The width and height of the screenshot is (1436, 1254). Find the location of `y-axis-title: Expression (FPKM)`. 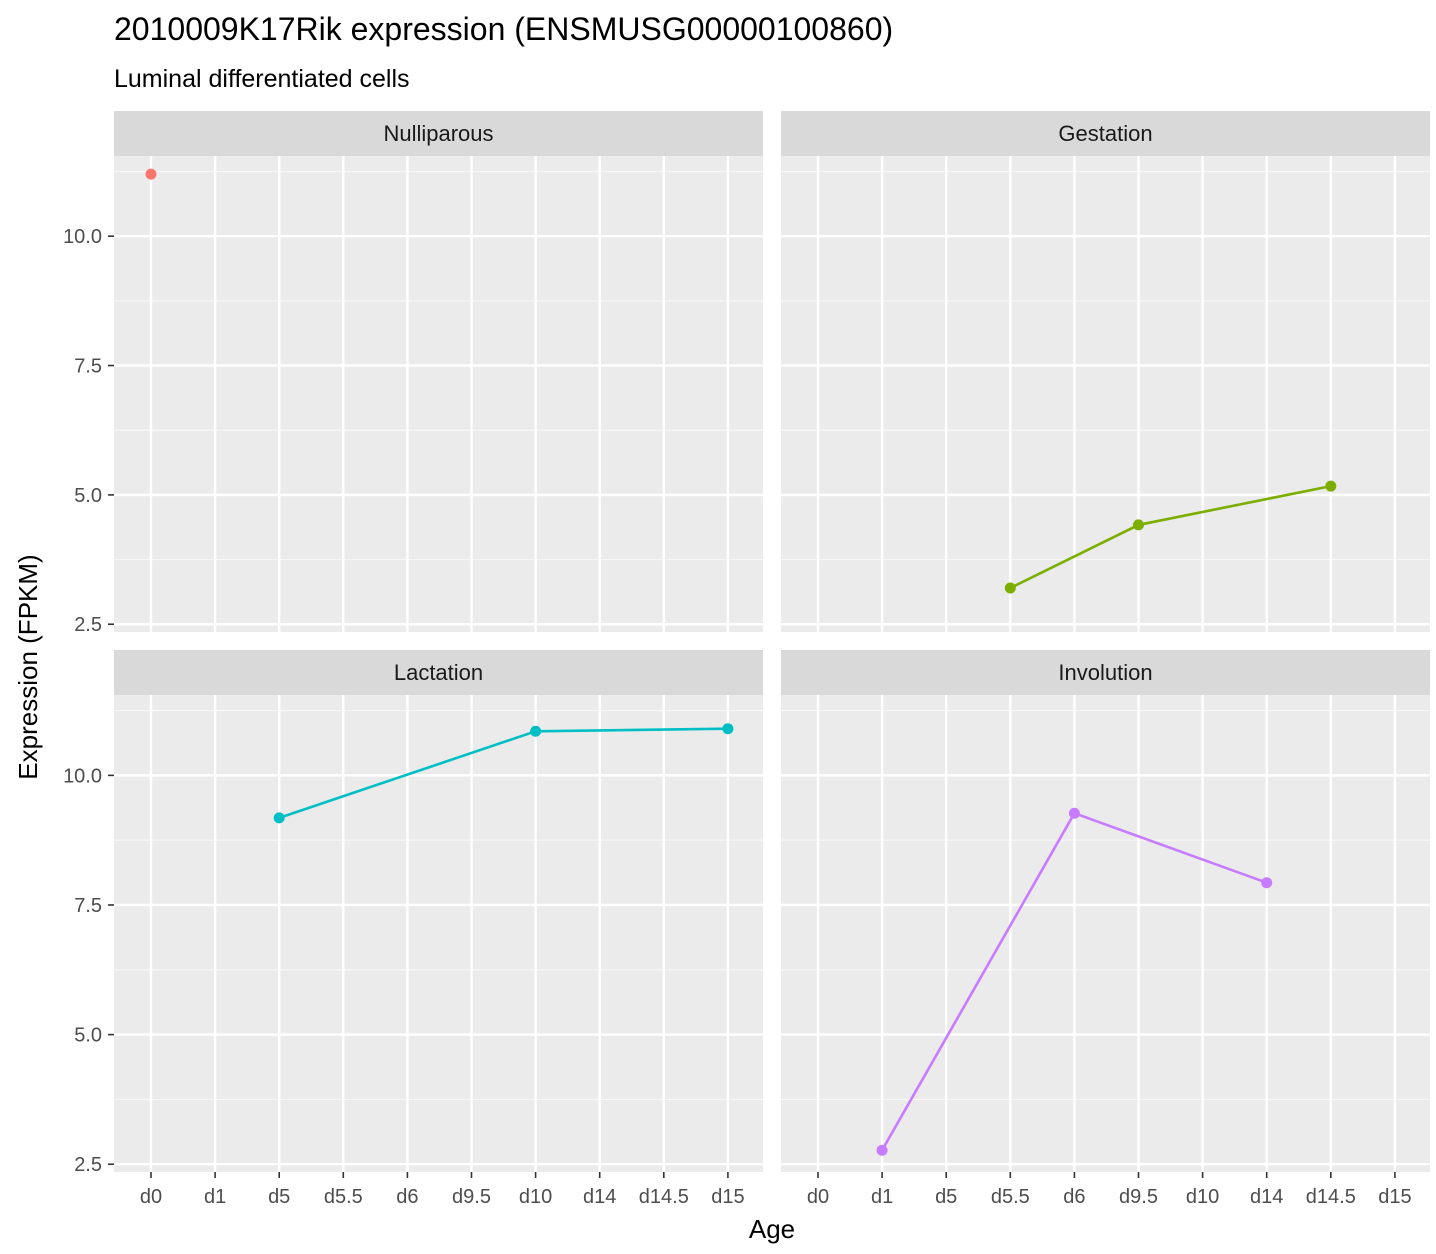

y-axis-title: Expression (FPKM) is located at coordinates (28, 666).